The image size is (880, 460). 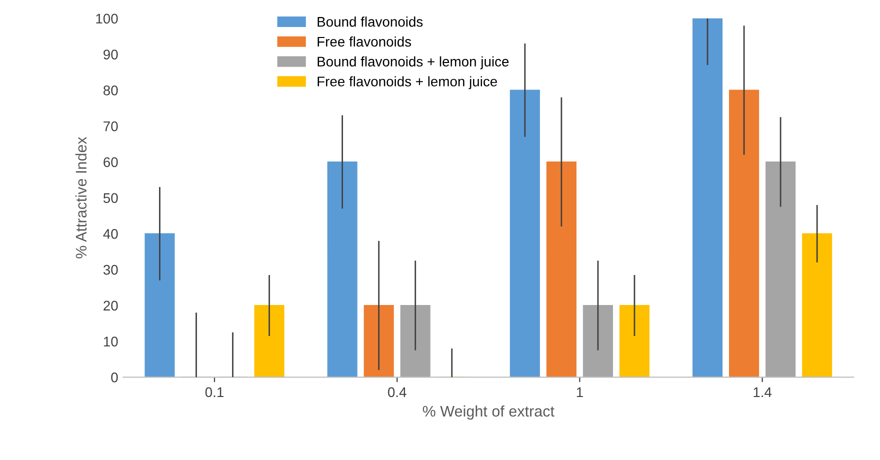 I want to click on x-axis-title: % Weight of extract, so click(x=488, y=412).